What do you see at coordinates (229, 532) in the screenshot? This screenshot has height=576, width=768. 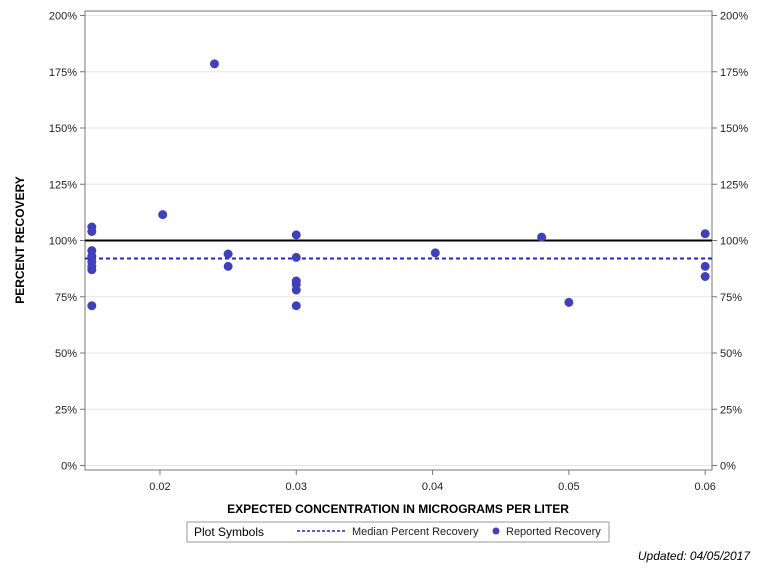 I see `legend-title: Plot Symbols` at bounding box center [229, 532].